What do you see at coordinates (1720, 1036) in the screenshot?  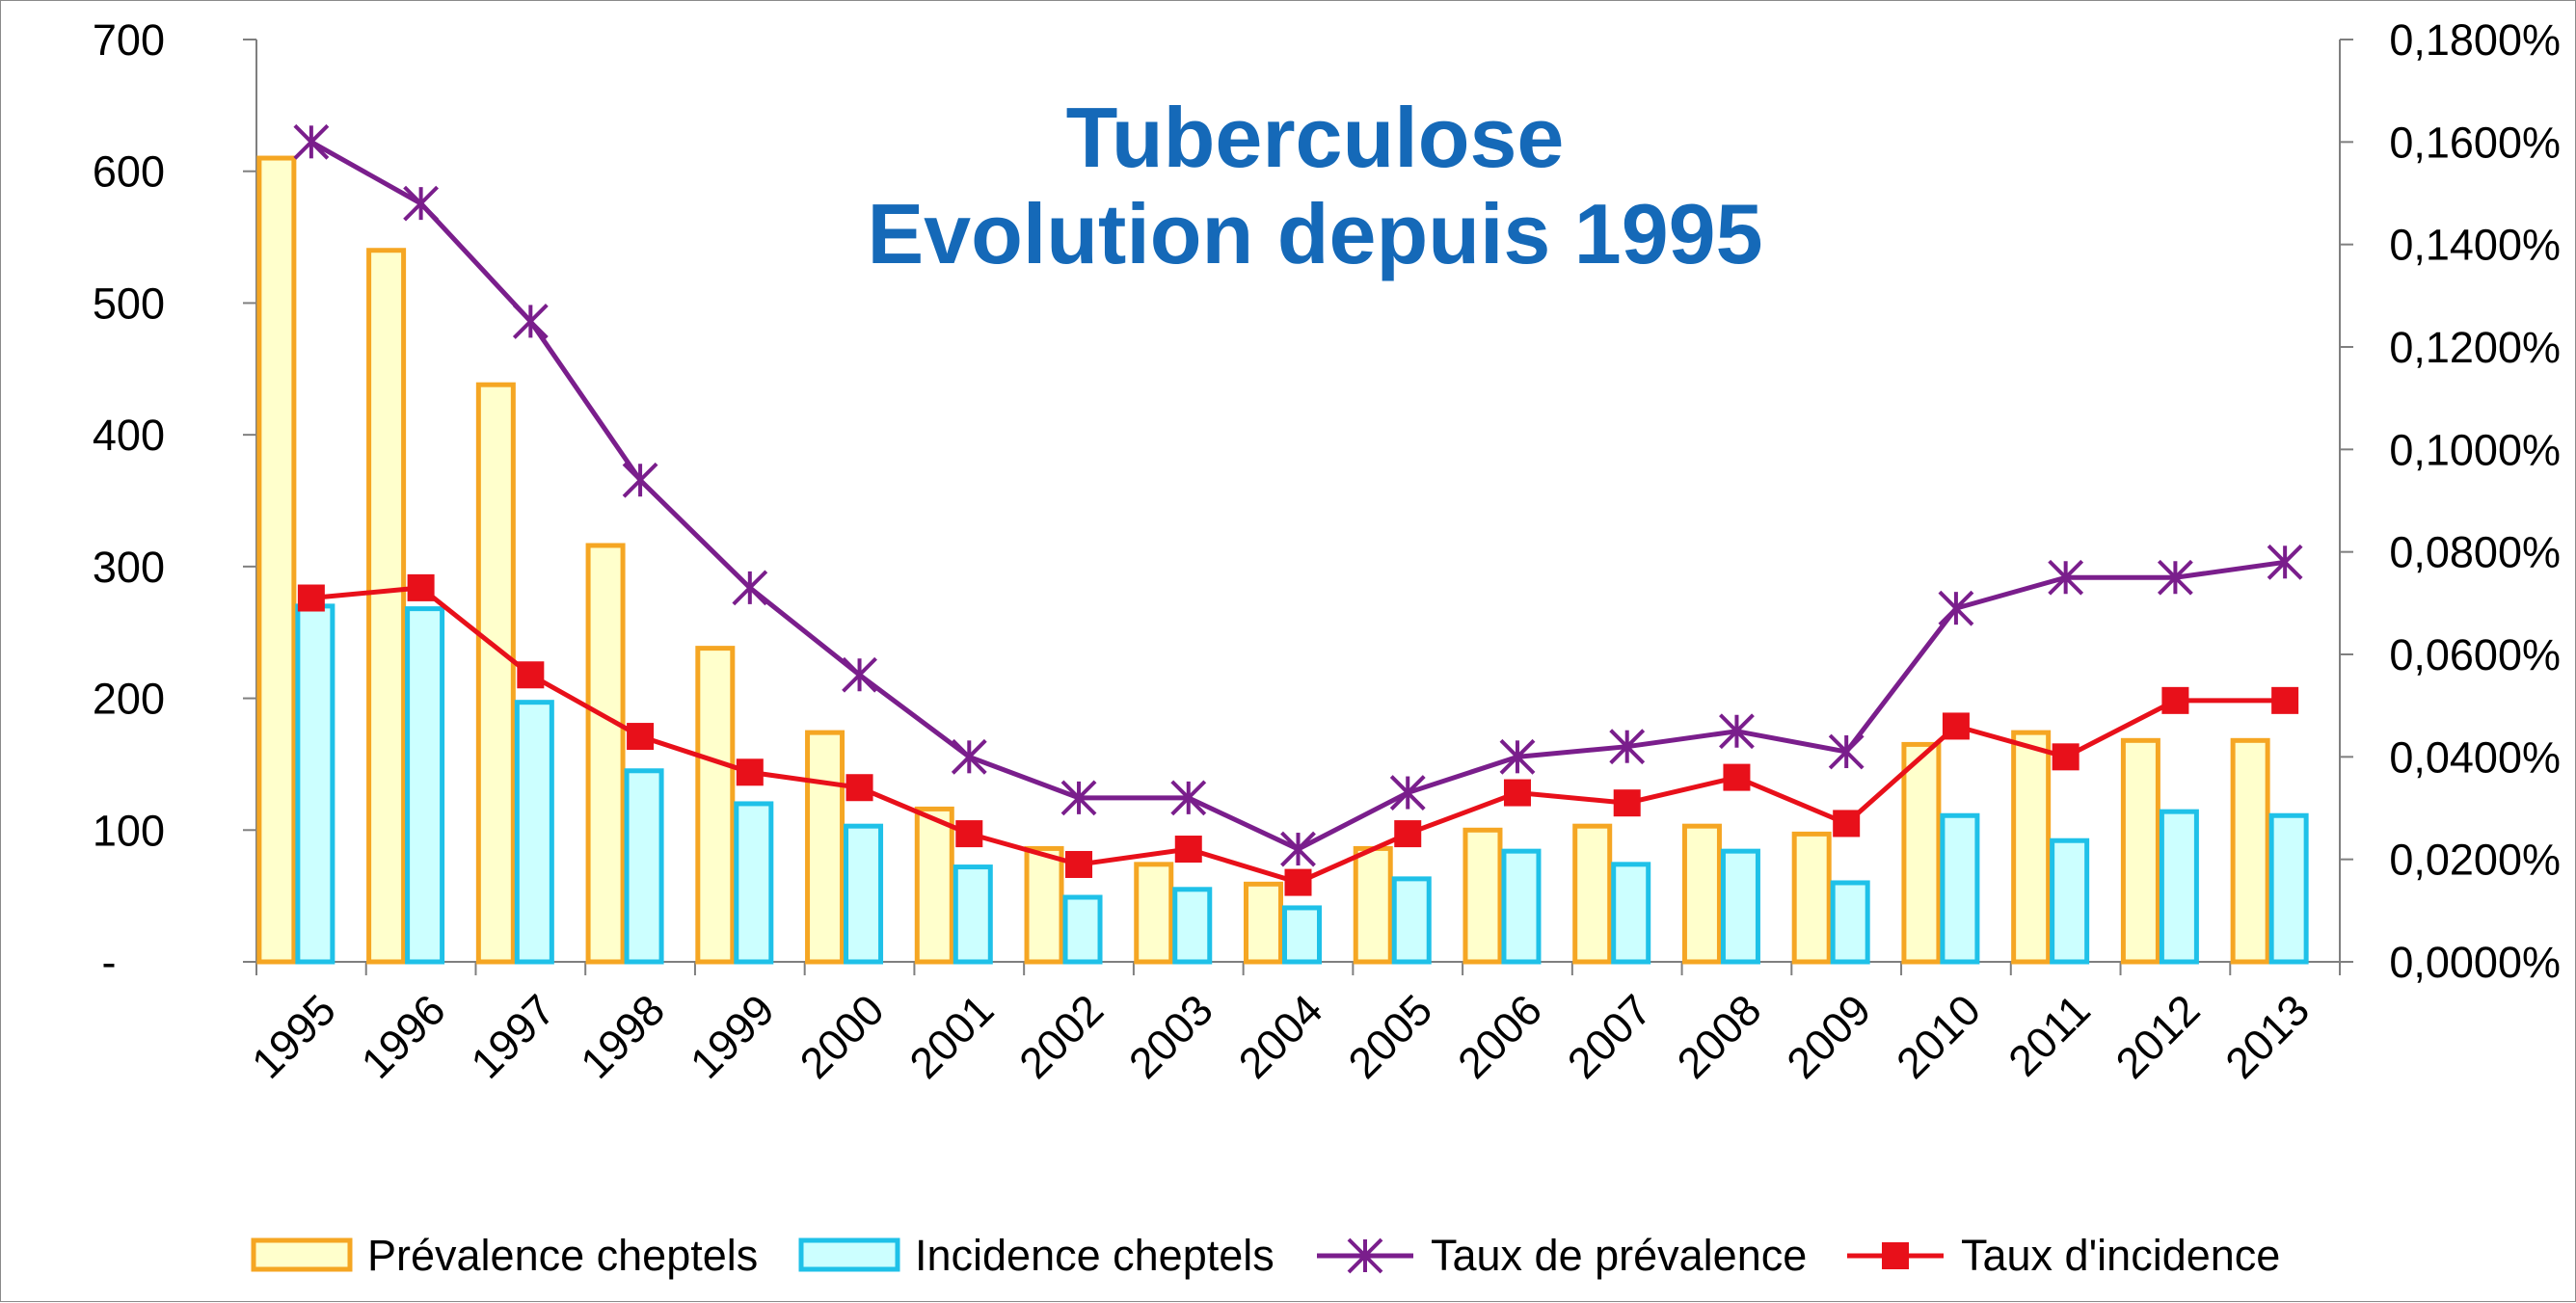 I see `x-tick-label: 2008` at bounding box center [1720, 1036].